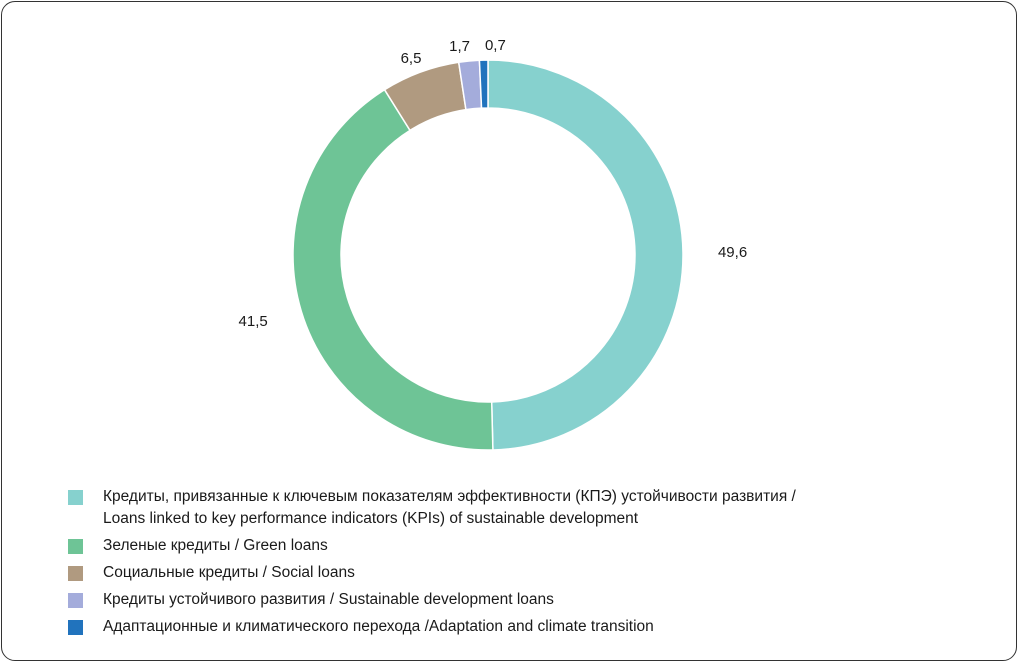  What do you see at coordinates (75, 546) in the screenshot?
I see `legend-swatch-green-loans` at bounding box center [75, 546].